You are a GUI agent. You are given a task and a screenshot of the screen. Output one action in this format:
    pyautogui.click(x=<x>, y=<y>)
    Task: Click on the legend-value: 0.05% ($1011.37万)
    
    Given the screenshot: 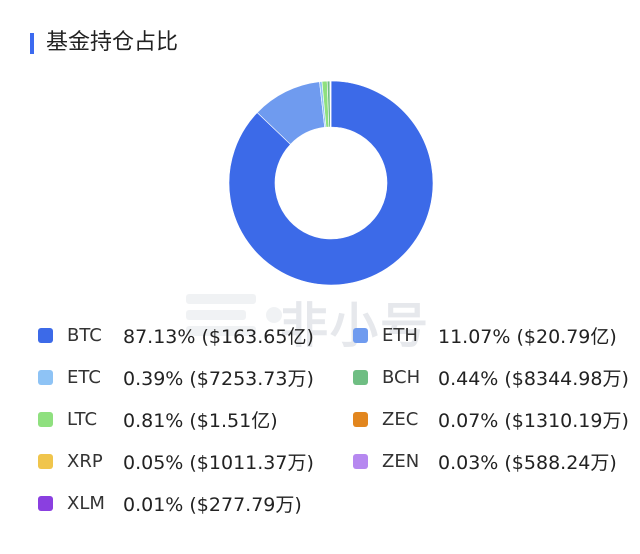 What is the action you would take?
    pyautogui.click(x=218, y=462)
    